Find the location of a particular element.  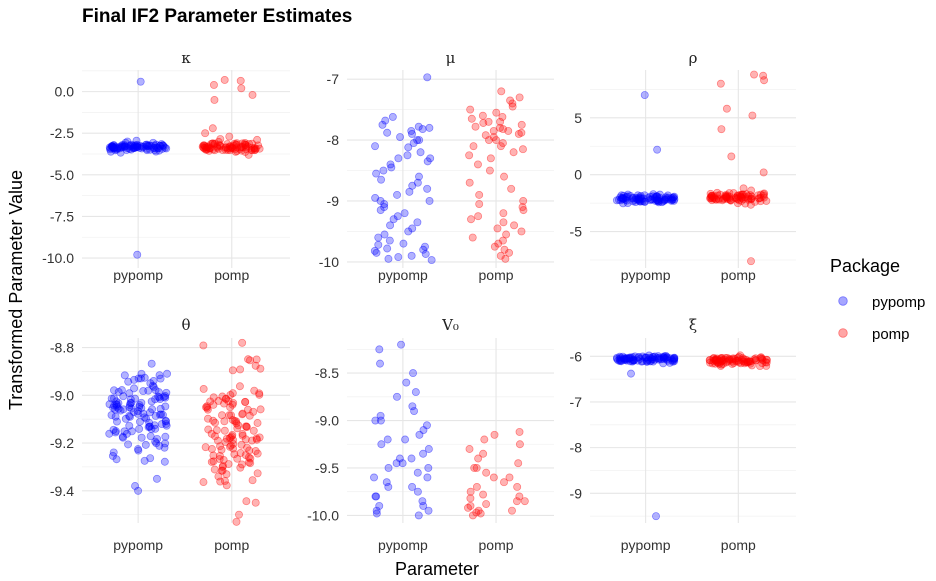

y-tick-label: -8.8 is located at coordinates (62, 348).